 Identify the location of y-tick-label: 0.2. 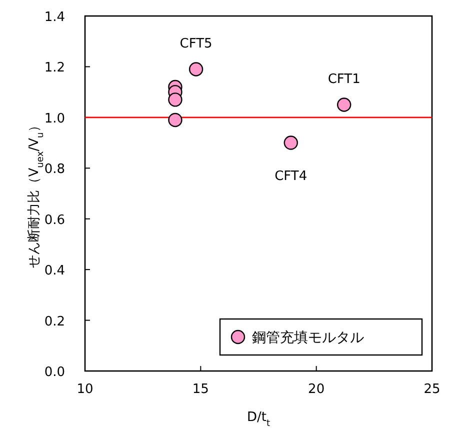
(54, 322).